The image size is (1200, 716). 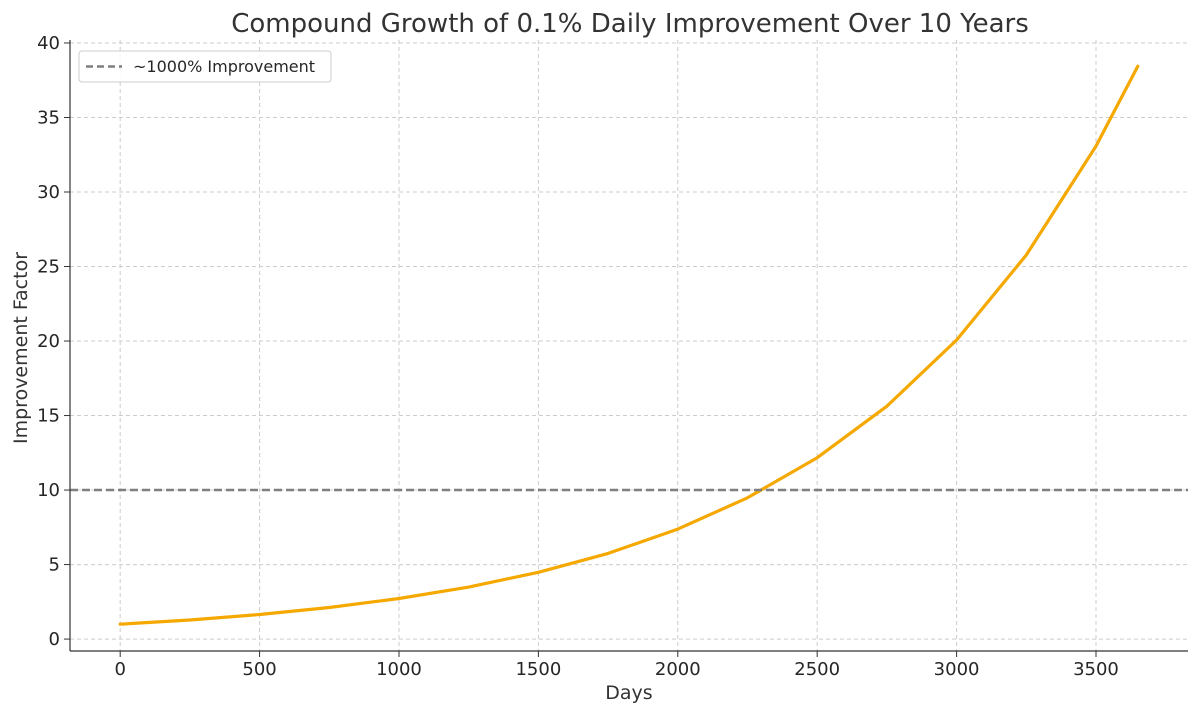 I want to click on x-tick-label: 3500, so click(x=1096, y=669).